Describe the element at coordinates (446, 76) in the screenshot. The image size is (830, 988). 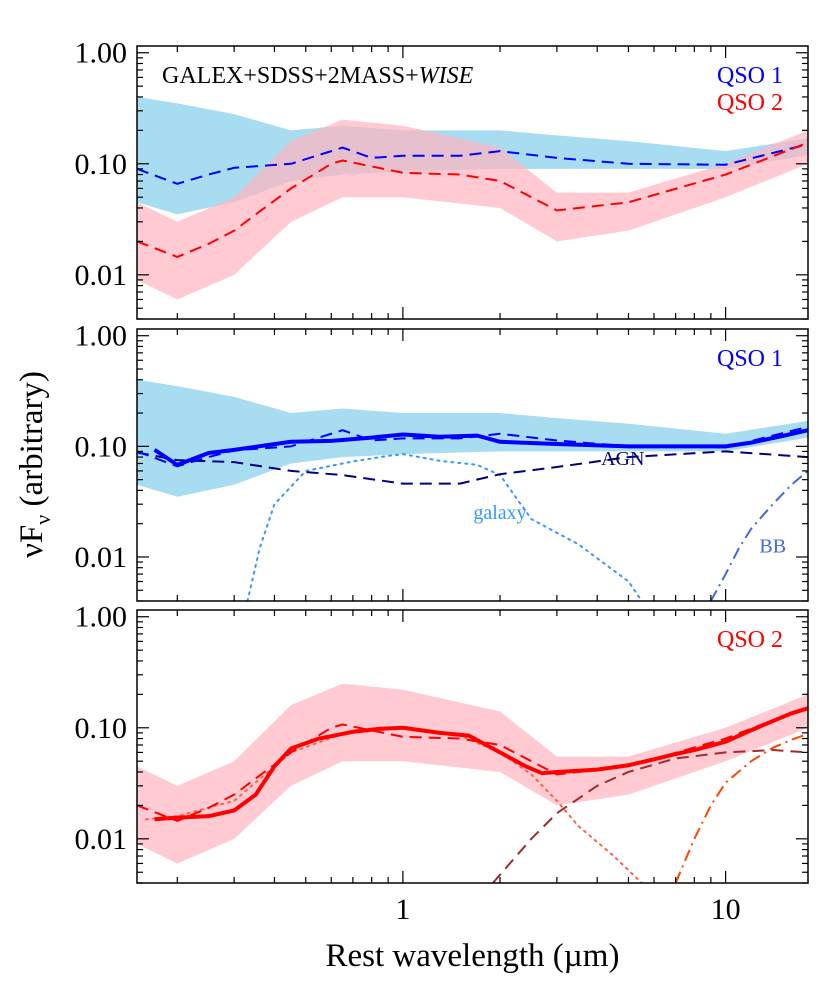
I see `panel-title-italic: WISE` at that location.